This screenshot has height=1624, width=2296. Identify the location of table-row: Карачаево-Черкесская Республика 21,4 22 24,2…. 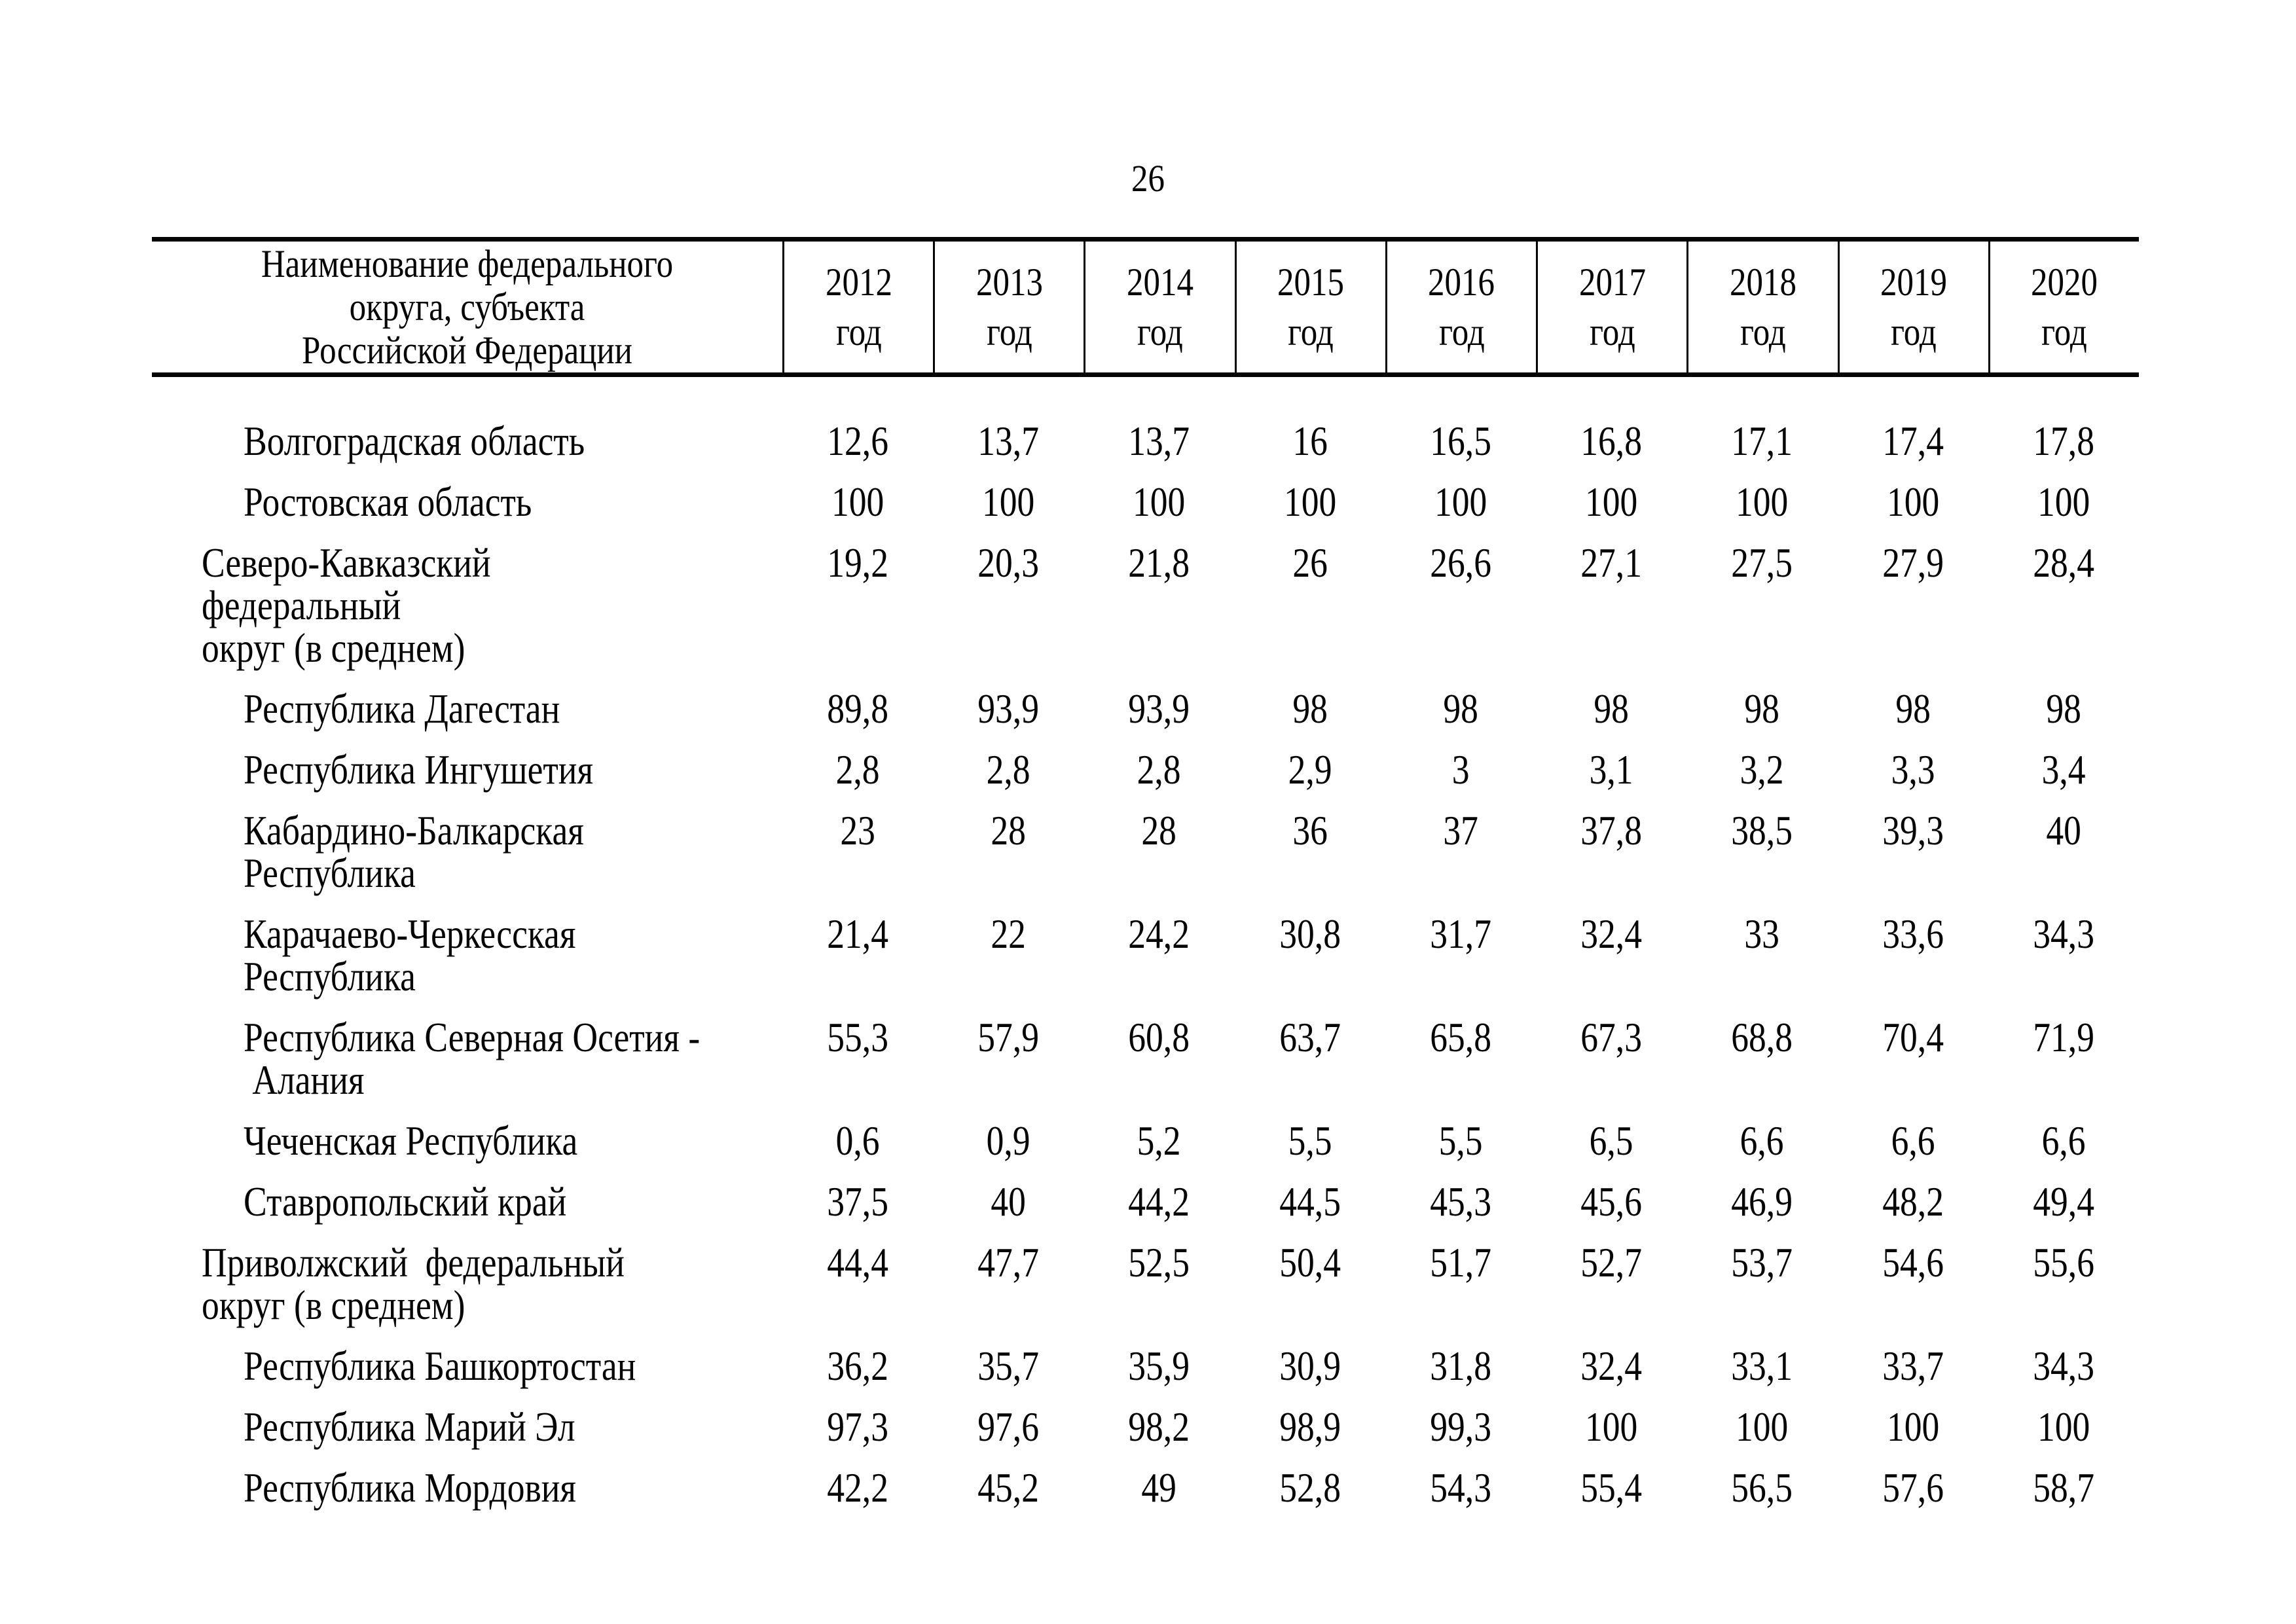
(1145, 955).